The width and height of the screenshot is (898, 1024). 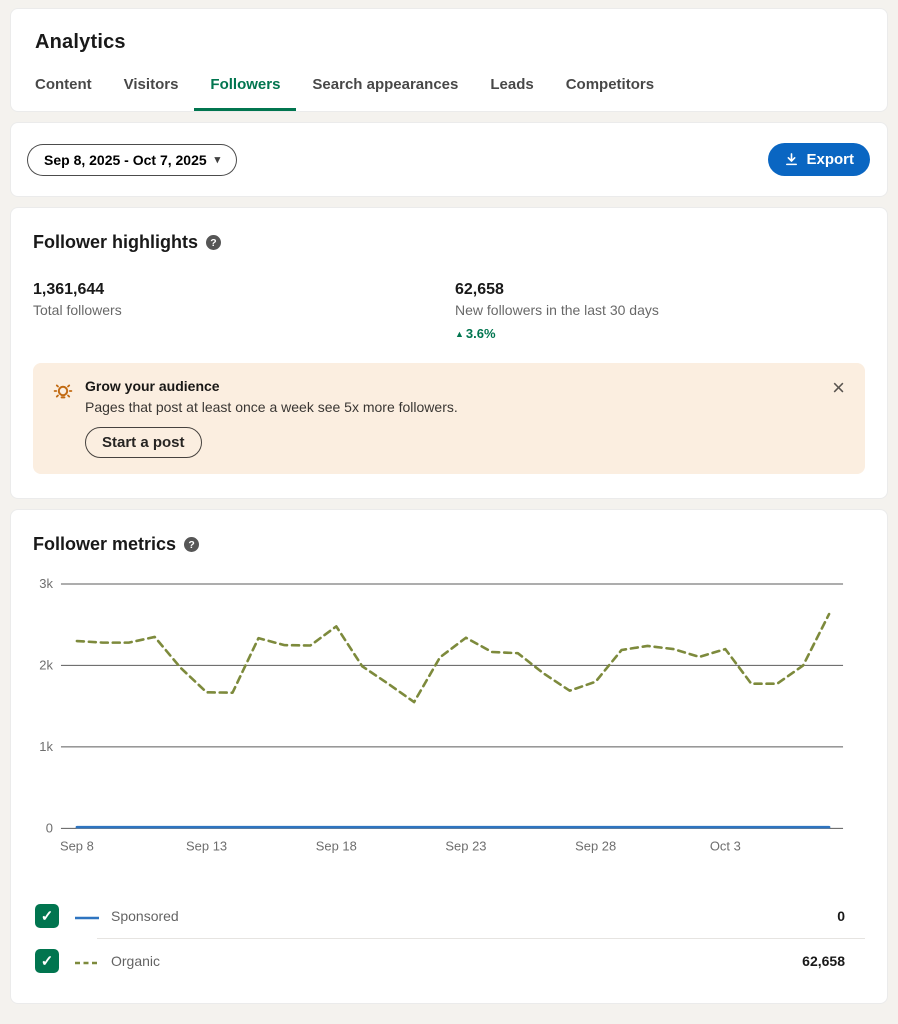 I want to click on legend-value: 62,658, so click(x=823, y=961).